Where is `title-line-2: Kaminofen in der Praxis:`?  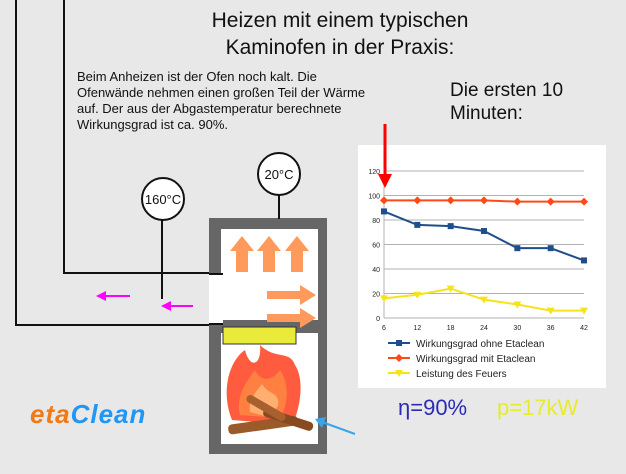
title-line-2: Kaminofen in der Praxis: is located at coordinates (340, 47).